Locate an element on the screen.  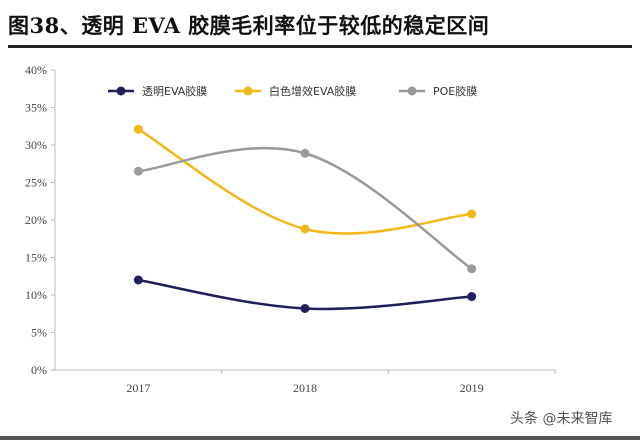
chart-title: 图38、透明 EVA 胶膜毛利率位于较低的稳定区间 is located at coordinates (249, 25).